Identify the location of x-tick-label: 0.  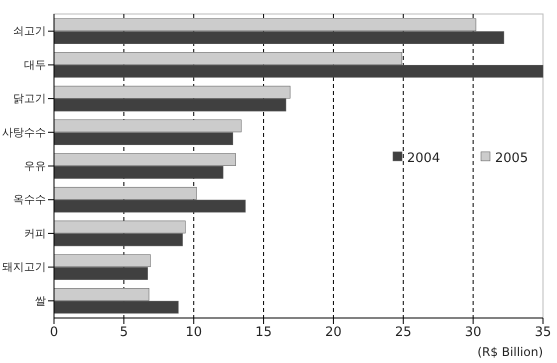
(54, 332).